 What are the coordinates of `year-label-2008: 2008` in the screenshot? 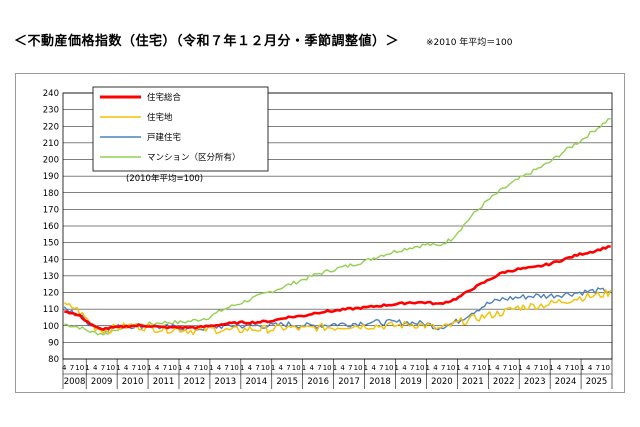 It's located at (75, 382).